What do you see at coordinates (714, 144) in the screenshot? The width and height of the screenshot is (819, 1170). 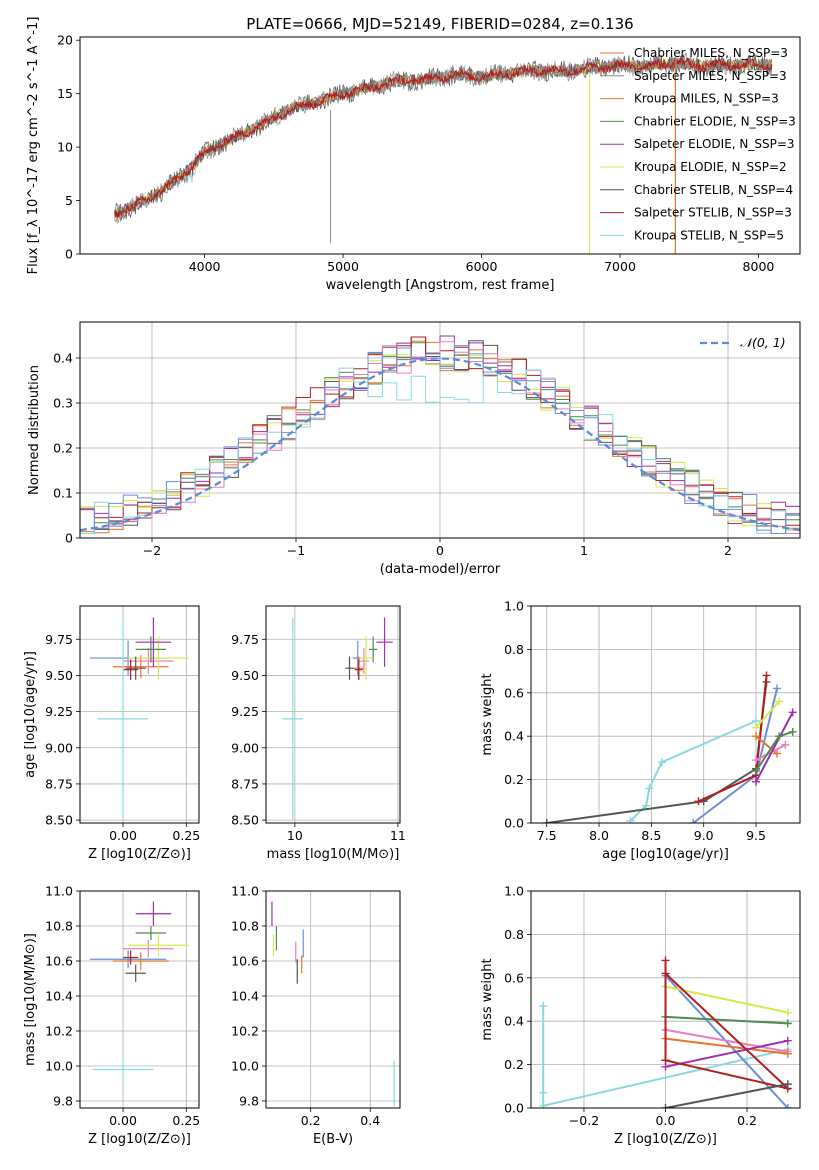 I see `legend-label: Salpeter ELODIE, N_SSP=3` at bounding box center [714, 144].